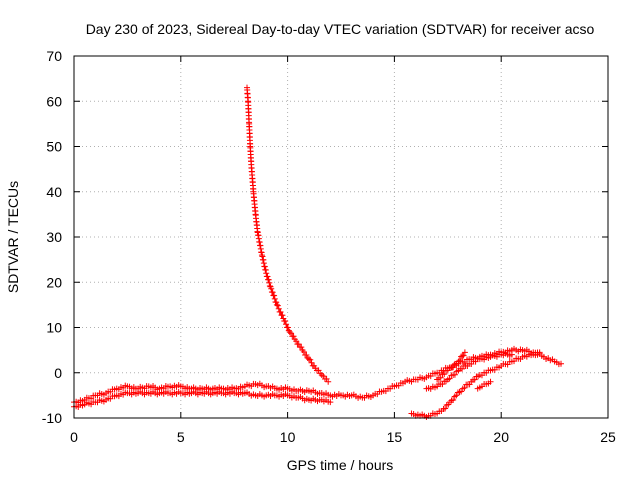 Image resolution: width=640 pixels, height=480 pixels. I want to click on x-tick-label: 20, so click(501, 437).